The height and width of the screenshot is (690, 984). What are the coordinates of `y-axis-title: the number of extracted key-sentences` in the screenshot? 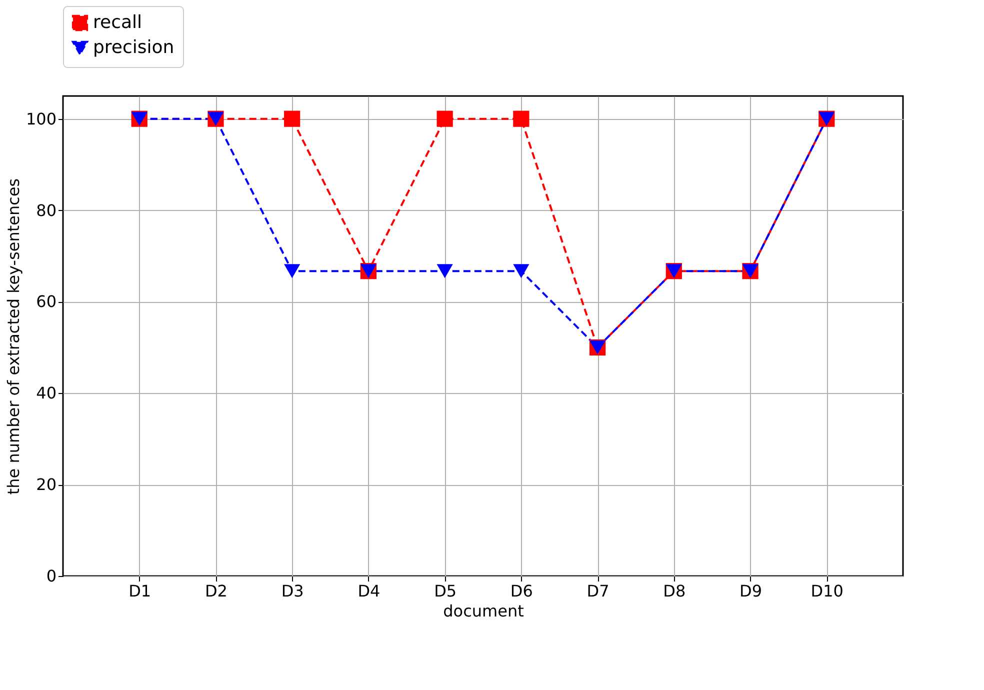 It's located at (13, 336).